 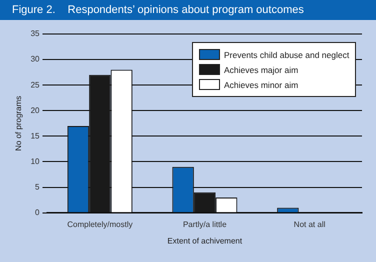 I want to click on legend-label: Achieves major aim, so click(x=261, y=69).